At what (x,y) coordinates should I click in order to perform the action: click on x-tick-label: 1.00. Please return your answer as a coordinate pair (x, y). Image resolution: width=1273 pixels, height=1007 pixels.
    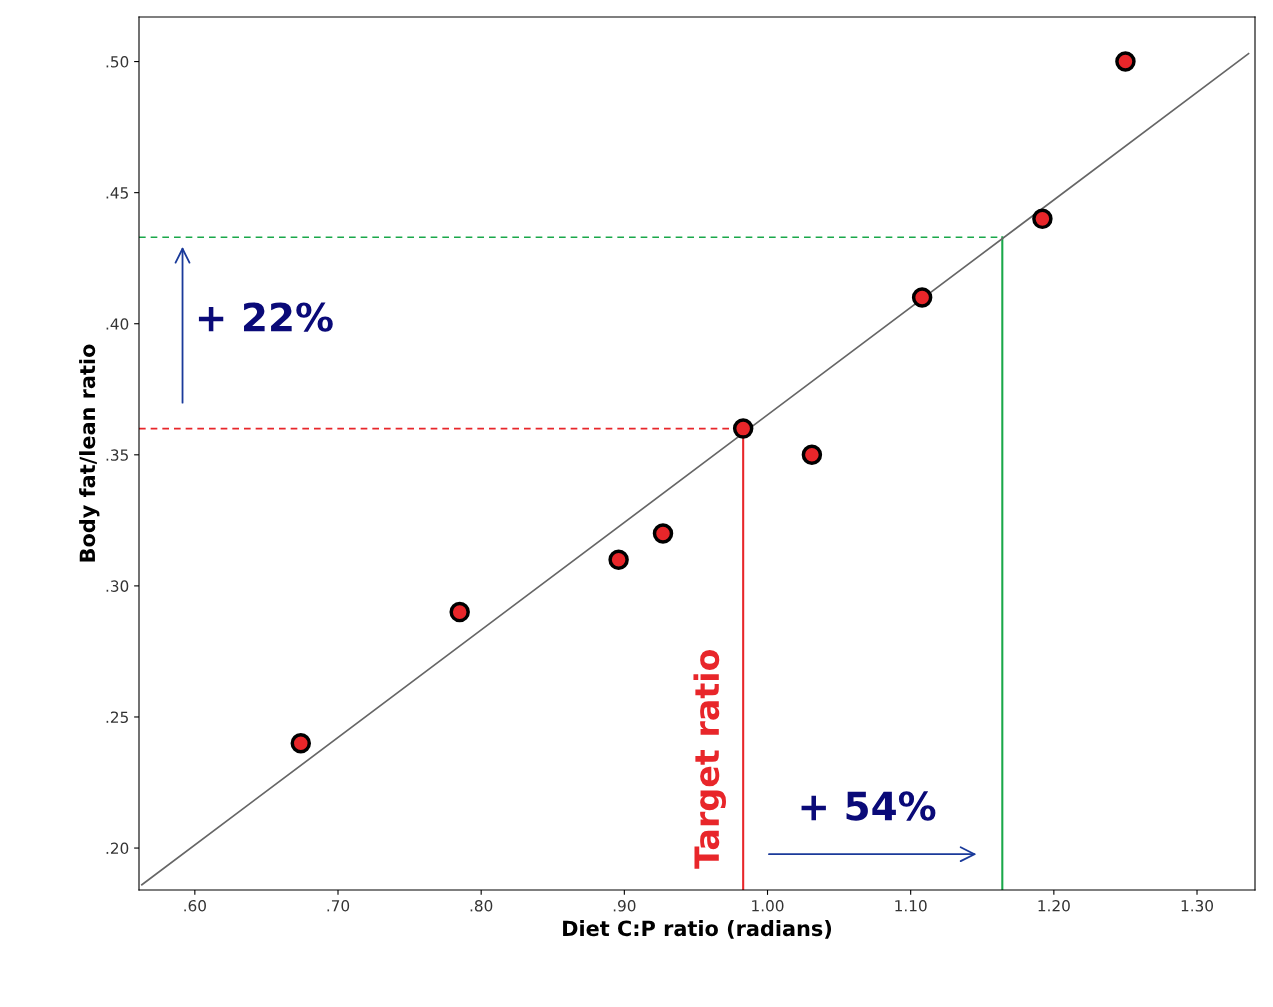
    Looking at the image, I should click on (768, 905).